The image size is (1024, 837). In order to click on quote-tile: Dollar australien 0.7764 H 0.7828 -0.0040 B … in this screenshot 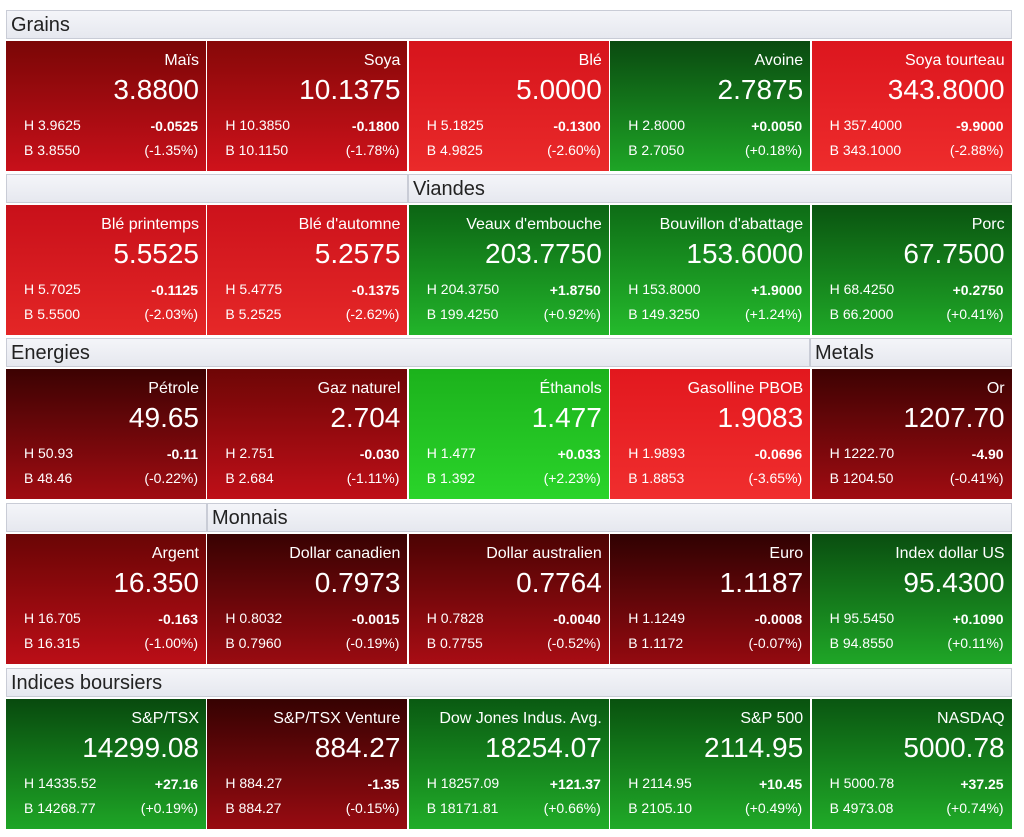, I will do `click(508, 599)`.